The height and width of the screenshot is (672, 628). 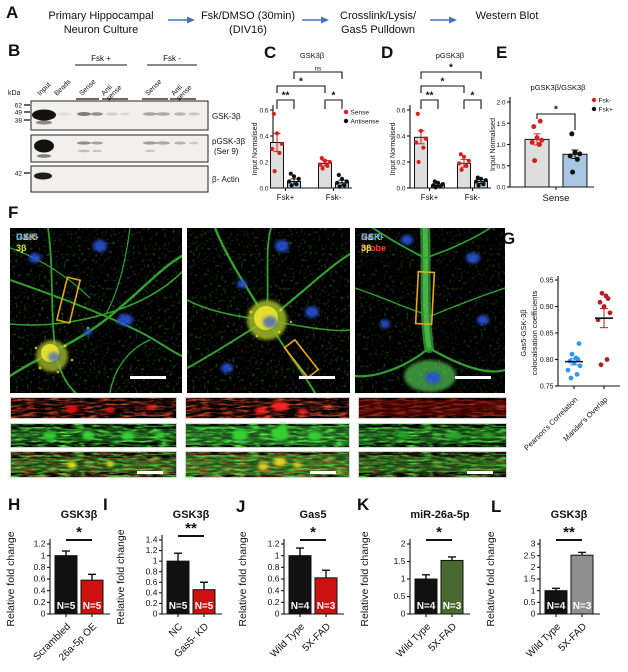 I want to click on panel-label-f: F, so click(x=13, y=212).